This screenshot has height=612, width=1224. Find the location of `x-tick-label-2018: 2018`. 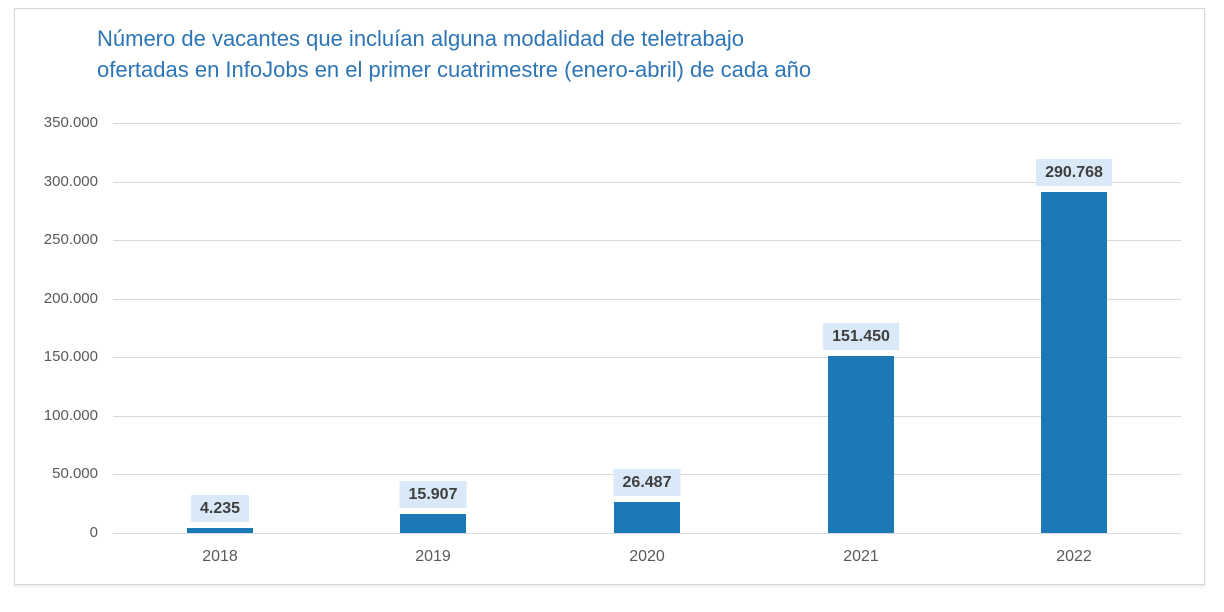

x-tick-label-2018: 2018 is located at coordinates (220, 556).